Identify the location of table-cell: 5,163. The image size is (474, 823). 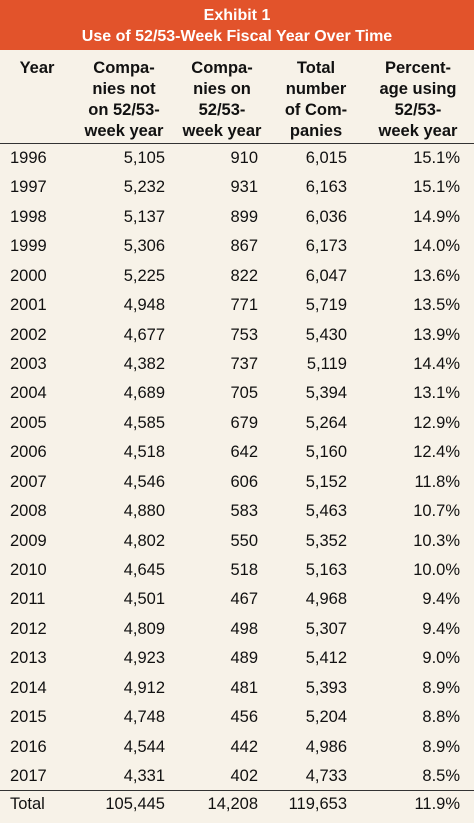
(326, 570).